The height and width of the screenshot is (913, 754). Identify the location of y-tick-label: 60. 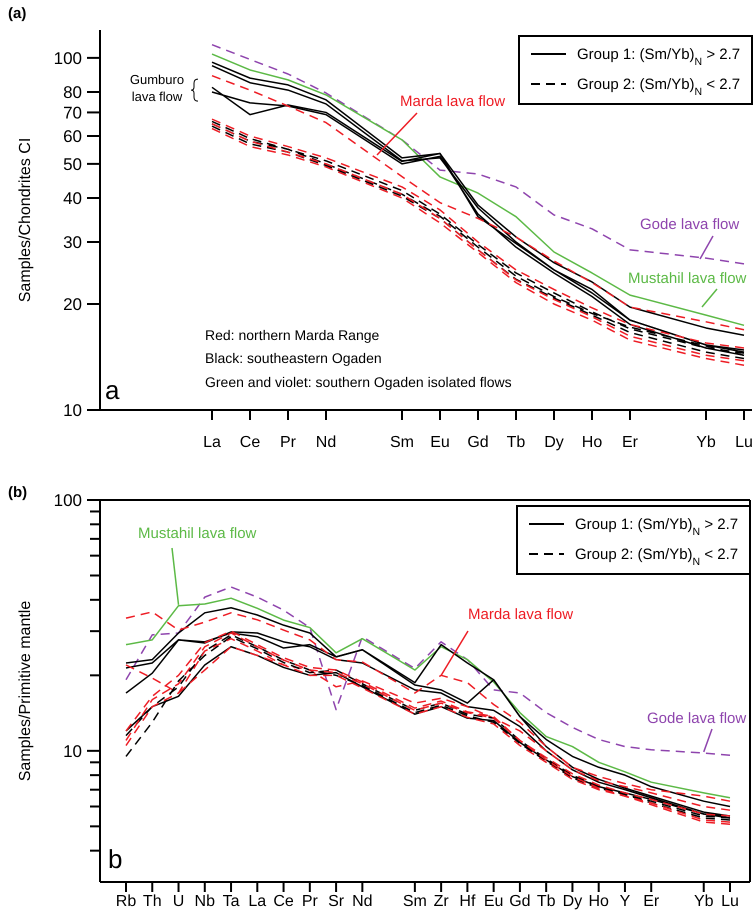
(72, 136).